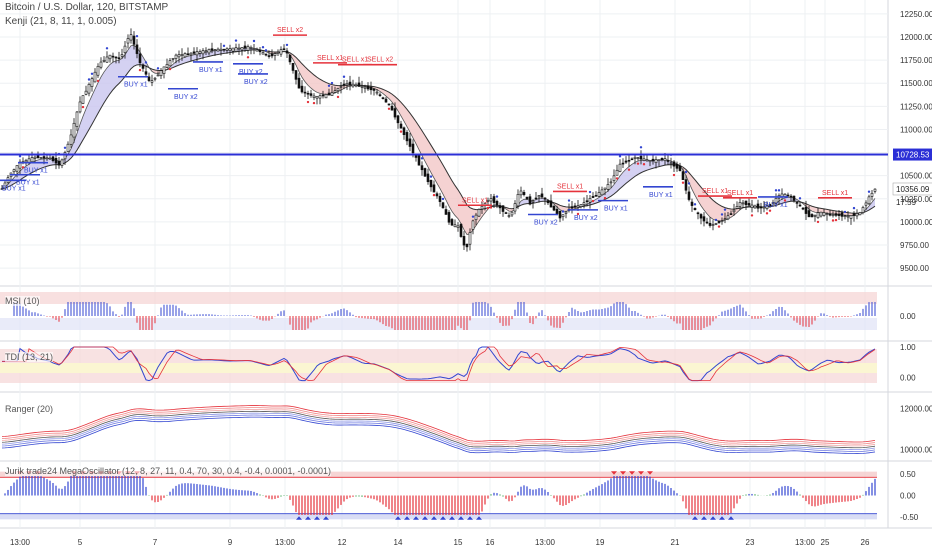 The image size is (932, 550). I want to click on ranger-band-line, so click(438, 428).